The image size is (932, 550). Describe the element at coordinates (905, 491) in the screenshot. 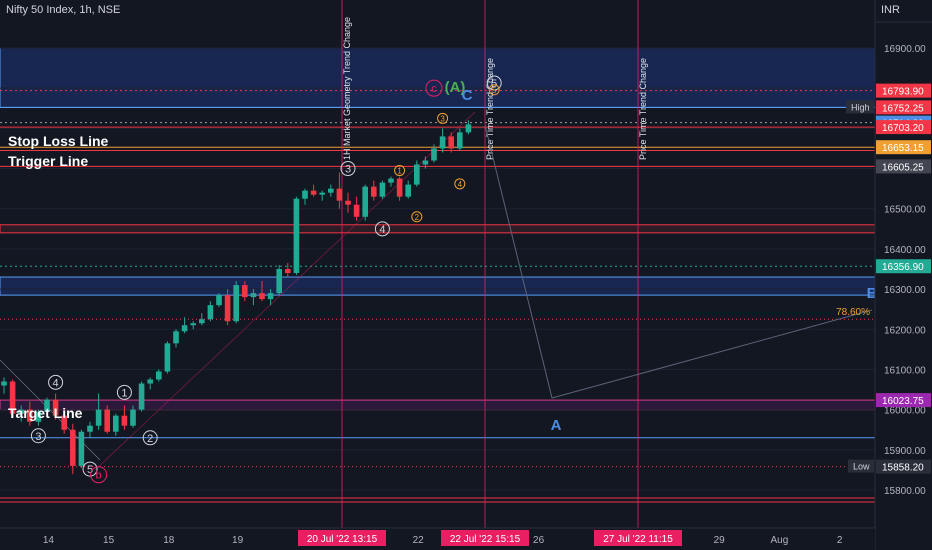

I see `price-tick: 15800.00` at that location.